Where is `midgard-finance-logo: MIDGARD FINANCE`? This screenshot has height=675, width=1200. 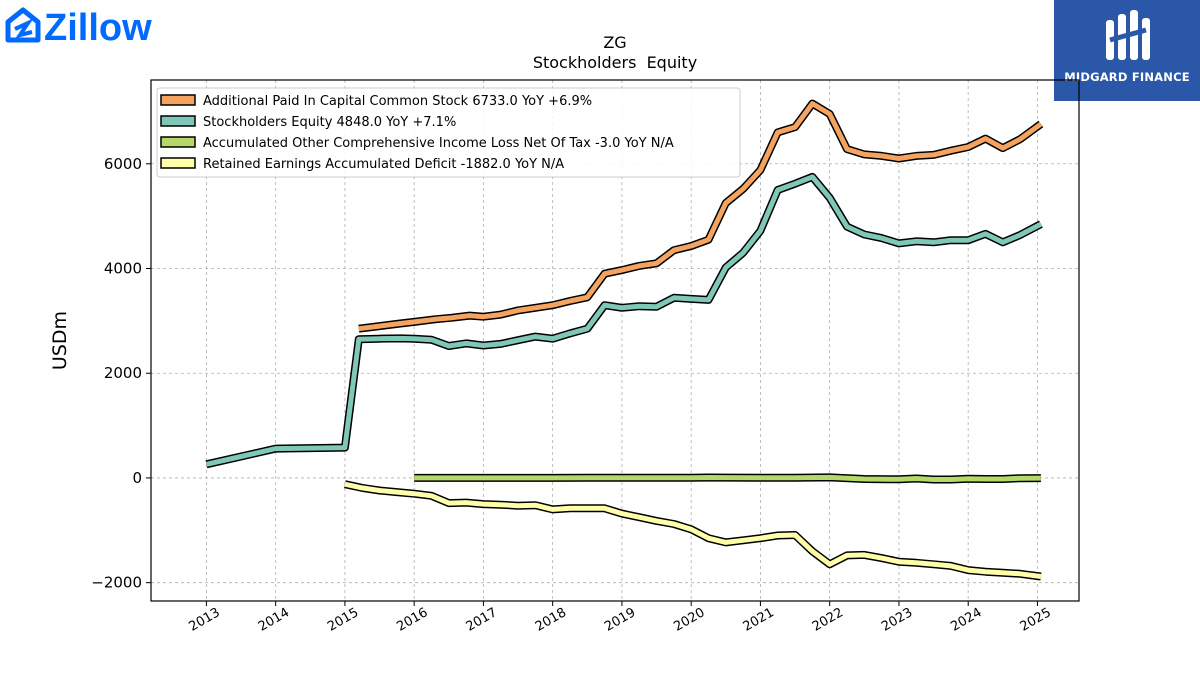
midgard-finance-logo: MIDGARD FINANCE is located at coordinates (1127, 50).